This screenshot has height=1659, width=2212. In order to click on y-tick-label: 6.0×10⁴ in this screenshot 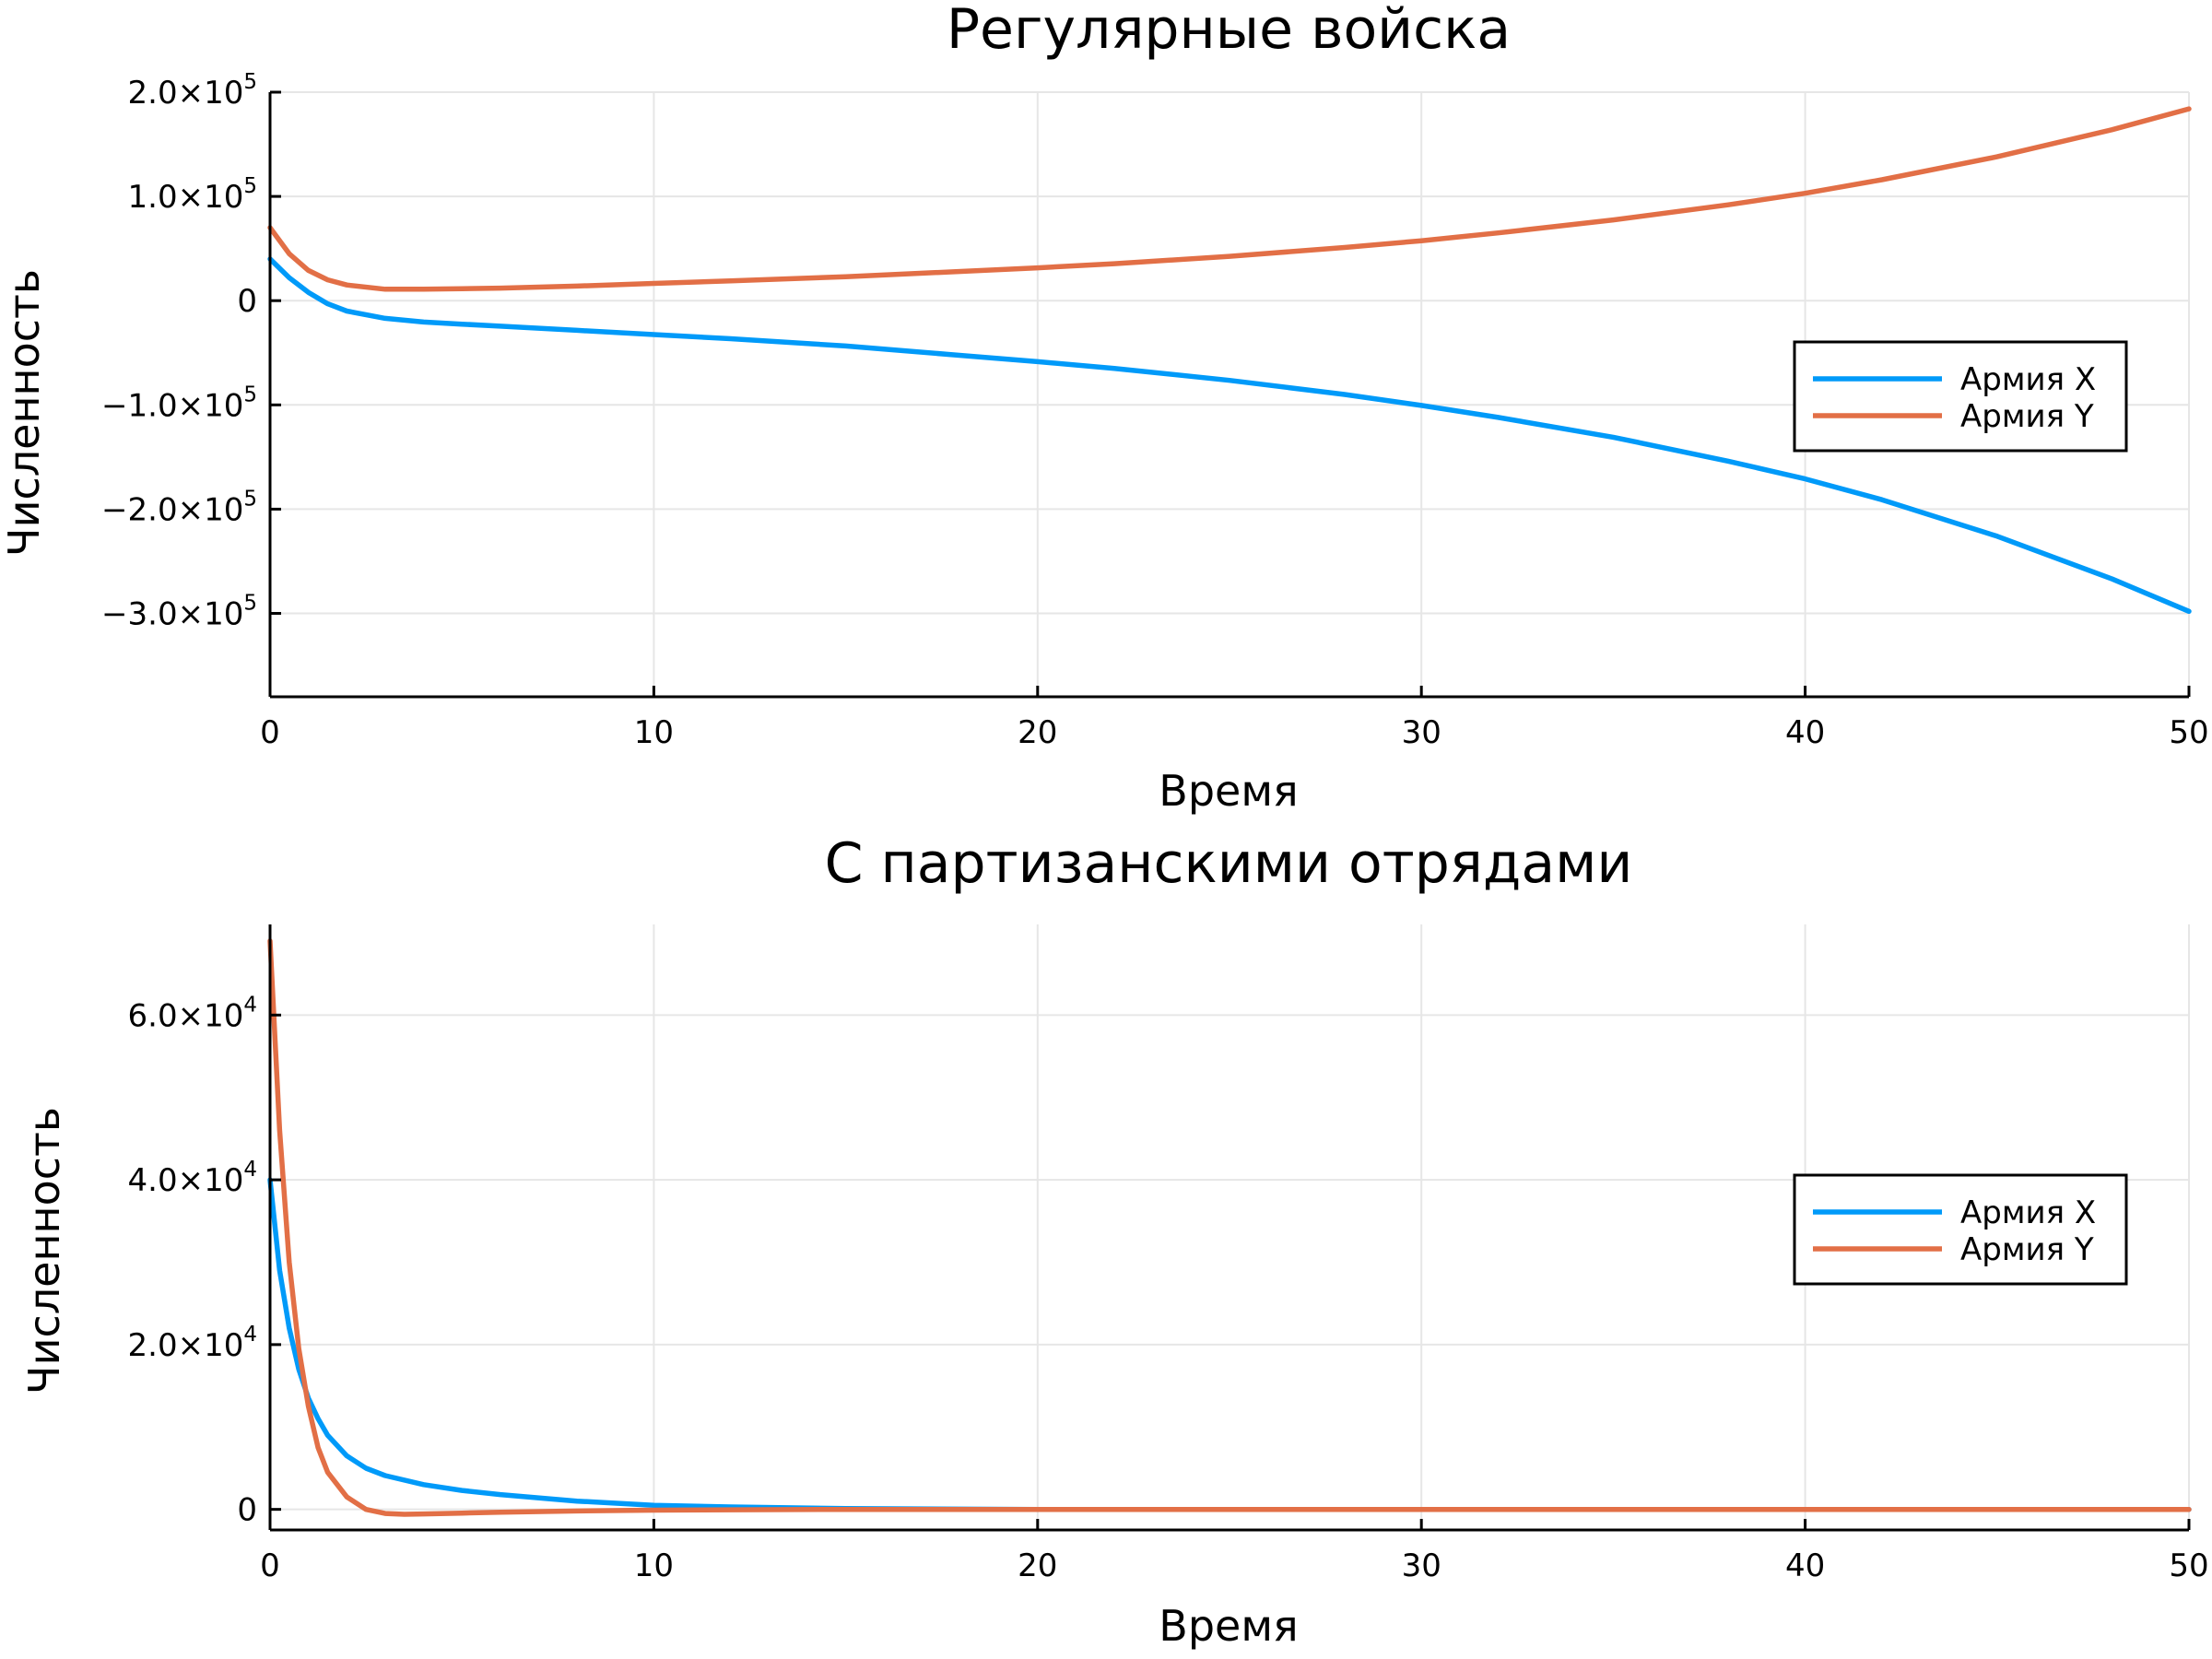, I will do `click(192, 1013)`.